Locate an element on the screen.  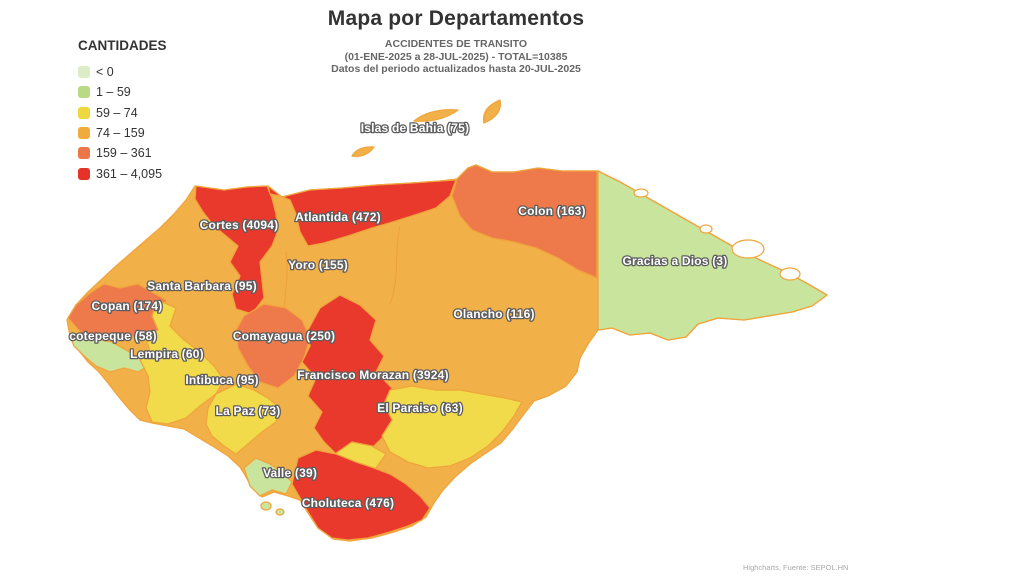
region-lempira is located at coordinates (182, 362).